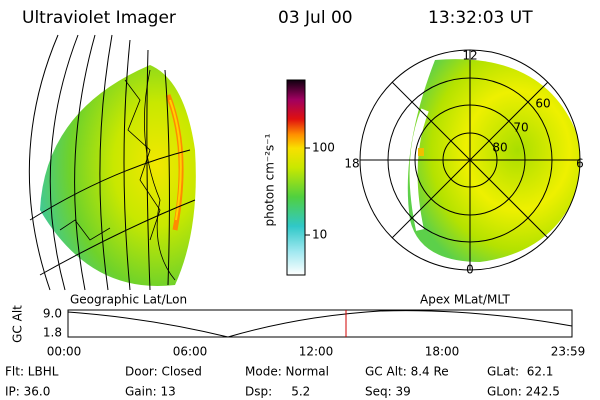 This screenshot has height=400, width=600. I want to click on x-tick-label: 23:59, so click(568, 352).